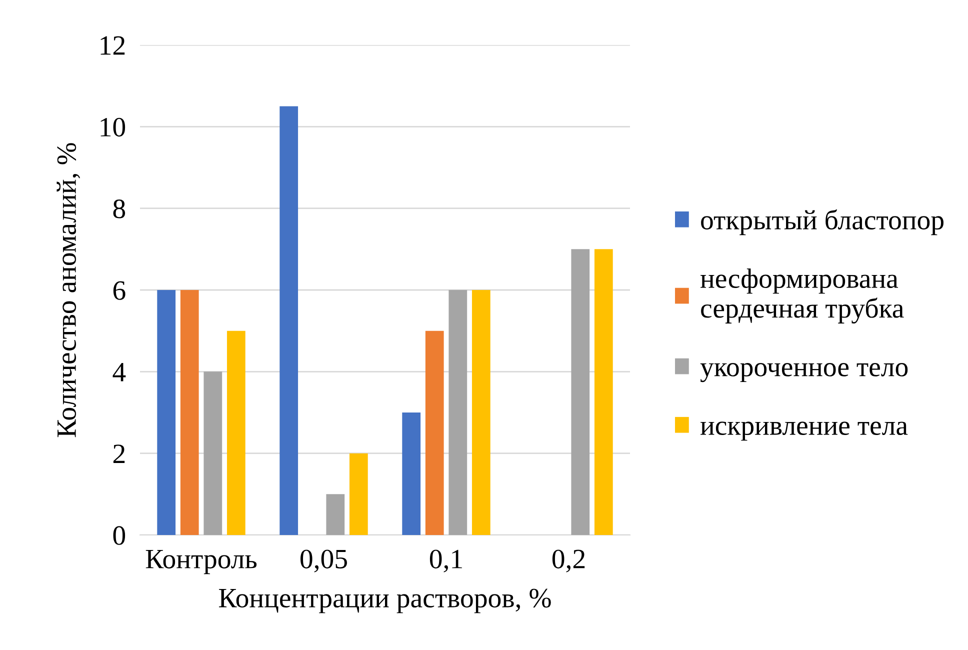 Image resolution: width=968 pixels, height=650 pixels. What do you see at coordinates (68, 290) in the screenshot?
I see `y-axis-title: Количество аномалий, %` at bounding box center [68, 290].